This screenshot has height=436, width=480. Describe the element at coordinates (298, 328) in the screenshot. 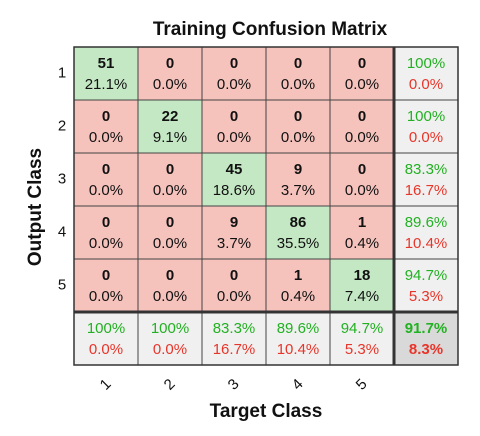

I see `col-summary-correct: 89.6%` at that location.